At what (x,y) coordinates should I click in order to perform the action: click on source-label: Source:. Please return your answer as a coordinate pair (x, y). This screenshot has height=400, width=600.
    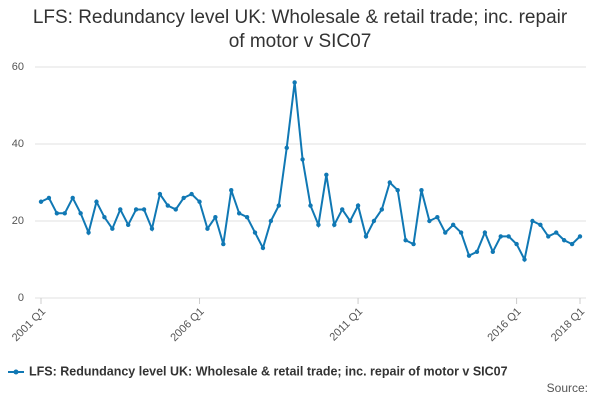
    Looking at the image, I should click on (567, 388).